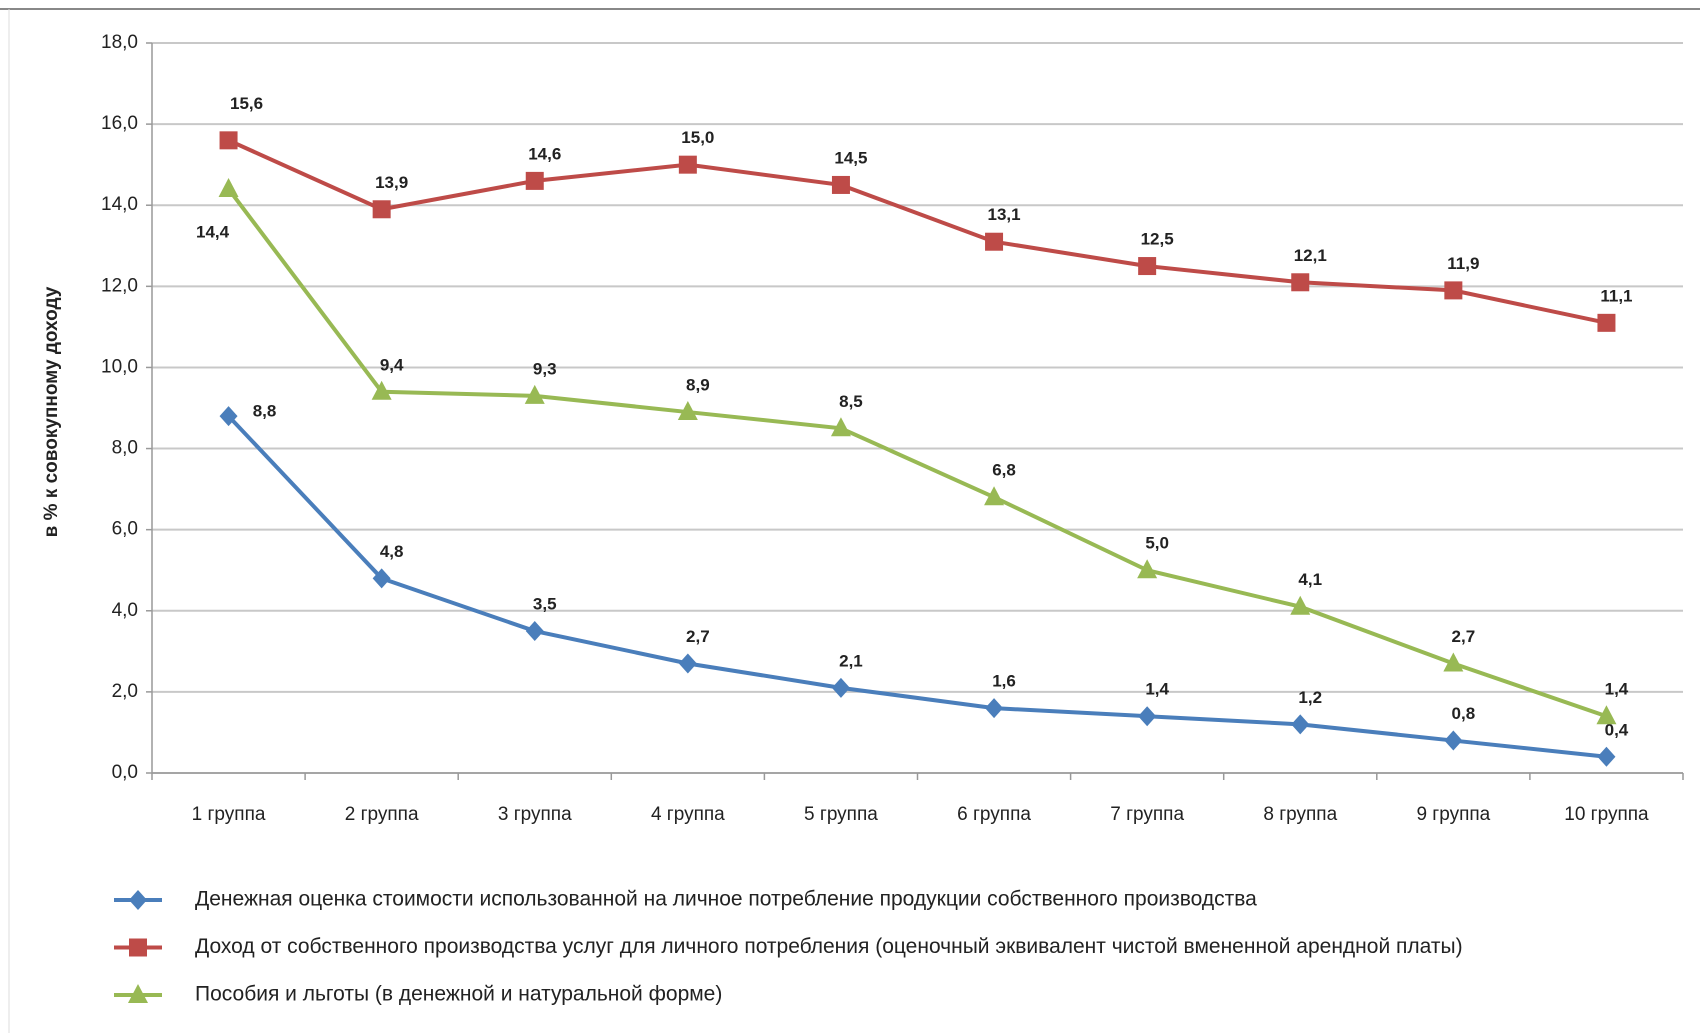 The height and width of the screenshot is (1033, 1700). Describe the element at coordinates (229, 814) in the screenshot. I see `x-tick-label: 1 группа` at that location.